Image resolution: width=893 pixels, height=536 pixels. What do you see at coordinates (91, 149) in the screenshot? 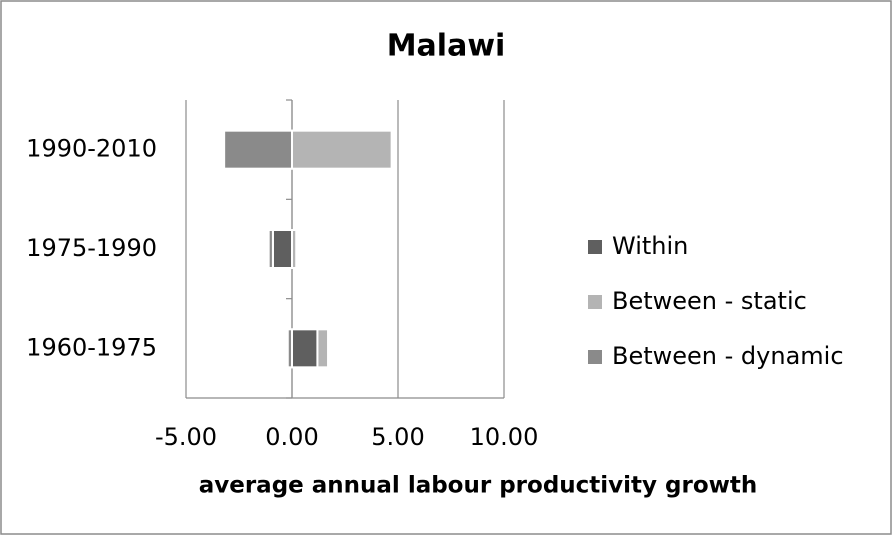
I see `y-tick-label: 1990-2010` at bounding box center [91, 149].